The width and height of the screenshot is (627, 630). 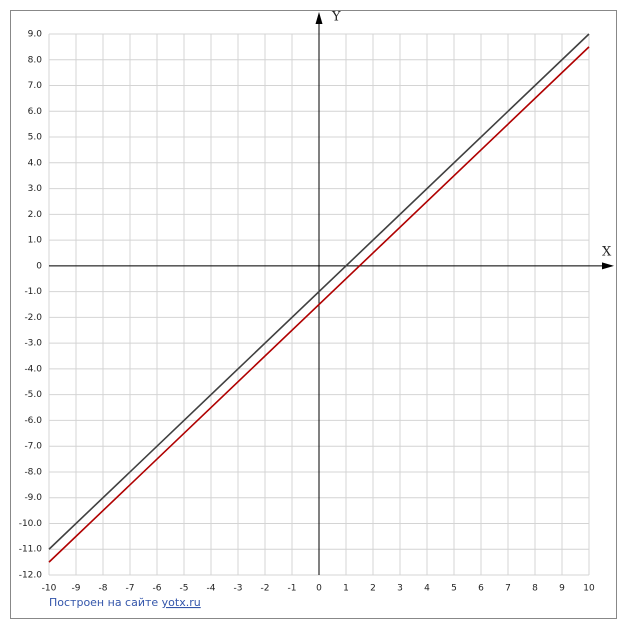 I want to click on footer-text: Построен на сайте, so click(x=103, y=602).